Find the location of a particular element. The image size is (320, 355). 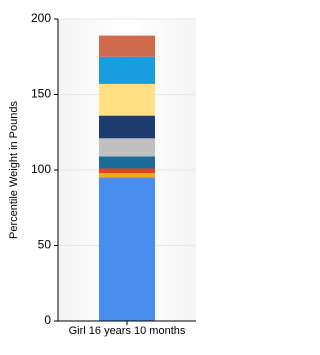

y-axis-label: Percentile Weight in Pounds is located at coordinates (14, 170).